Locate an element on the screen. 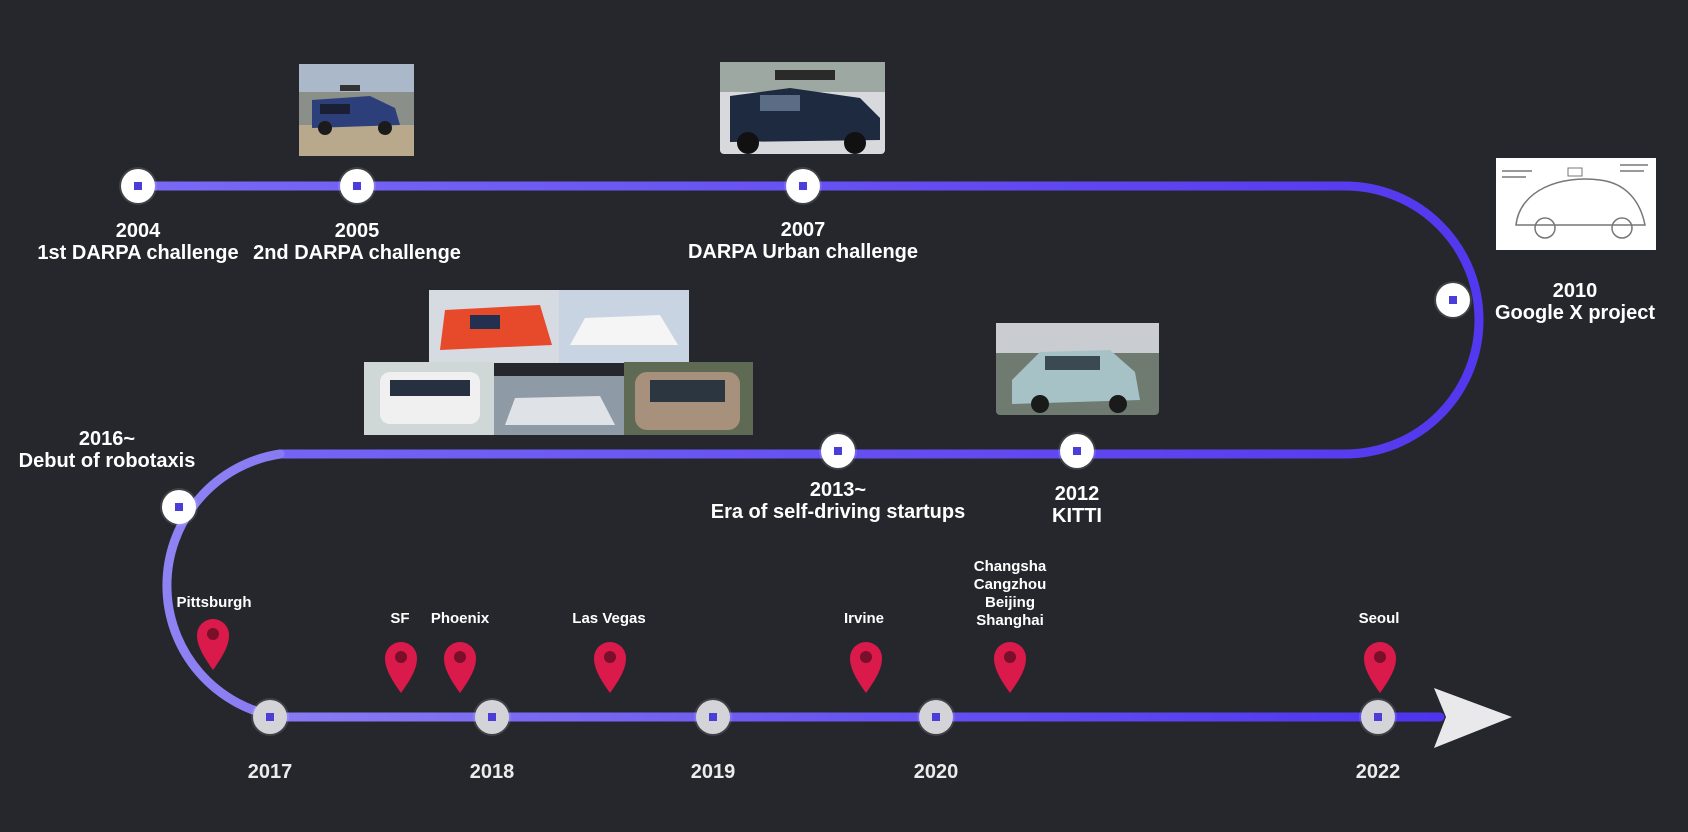 Image resolution: width=1688 pixels, height=832 pixels. pin-irvine-icon is located at coordinates (866, 667).